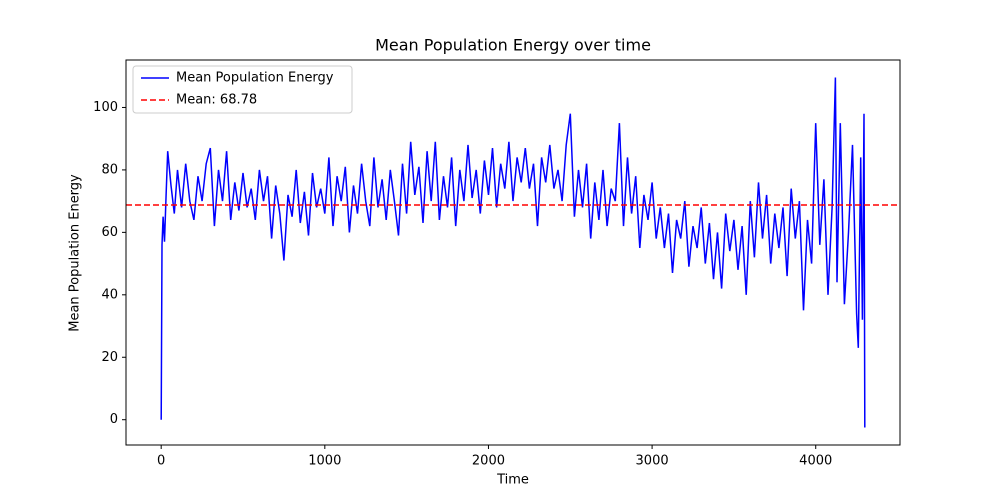 The width and height of the screenshot is (1000, 500). I want to click on legend-label: Mean Population Energy, so click(255, 78).